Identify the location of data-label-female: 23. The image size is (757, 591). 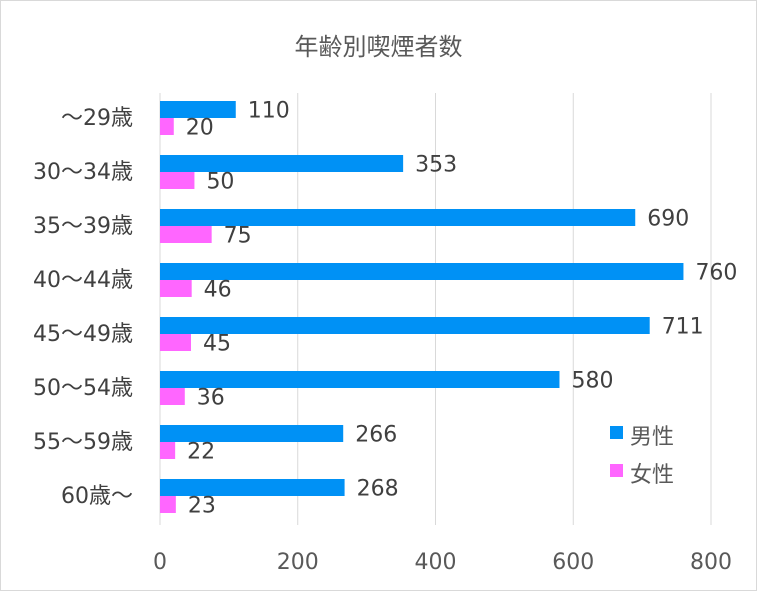
(202, 506).